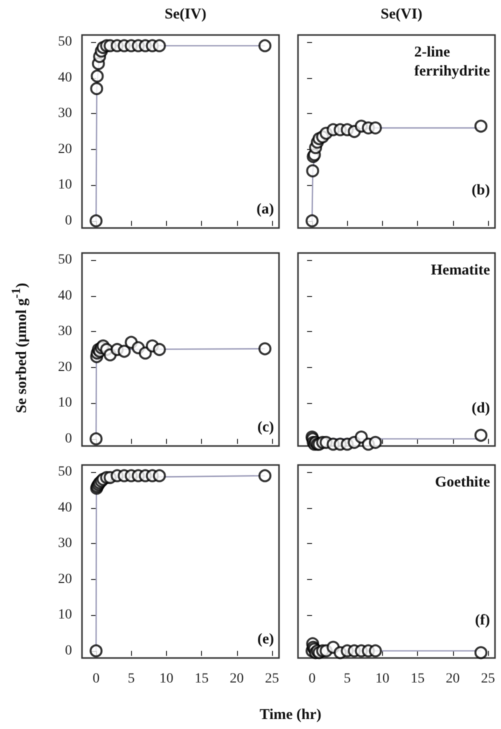 The width and height of the screenshot is (501, 729). Describe the element at coordinates (452, 62) in the screenshot. I see `annotation: 2-line ferrihydrite` at that location.